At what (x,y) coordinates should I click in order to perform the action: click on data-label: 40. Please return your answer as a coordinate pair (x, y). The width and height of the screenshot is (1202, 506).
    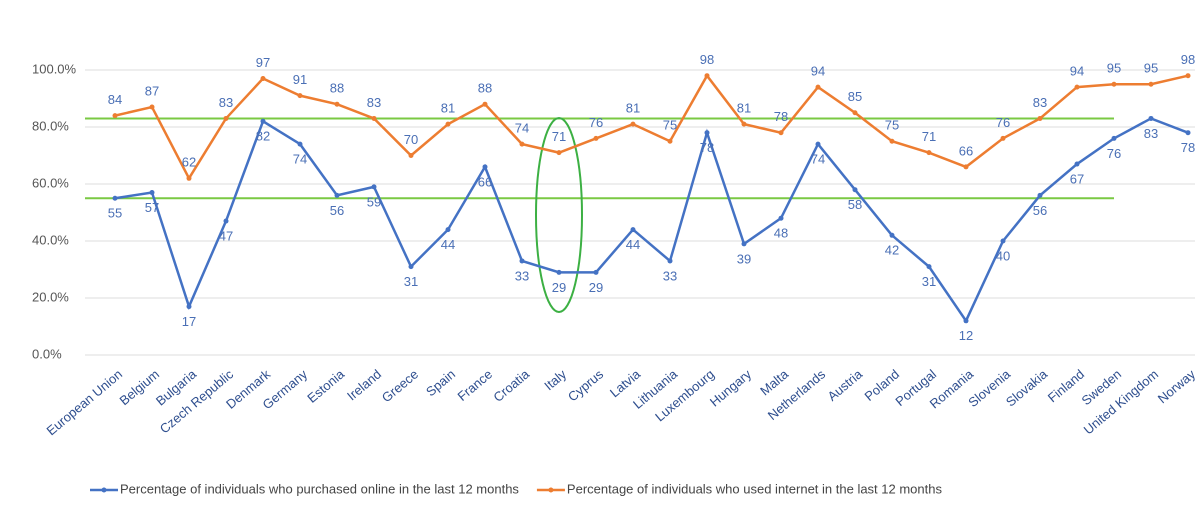
    Looking at the image, I should click on (1003, 255).